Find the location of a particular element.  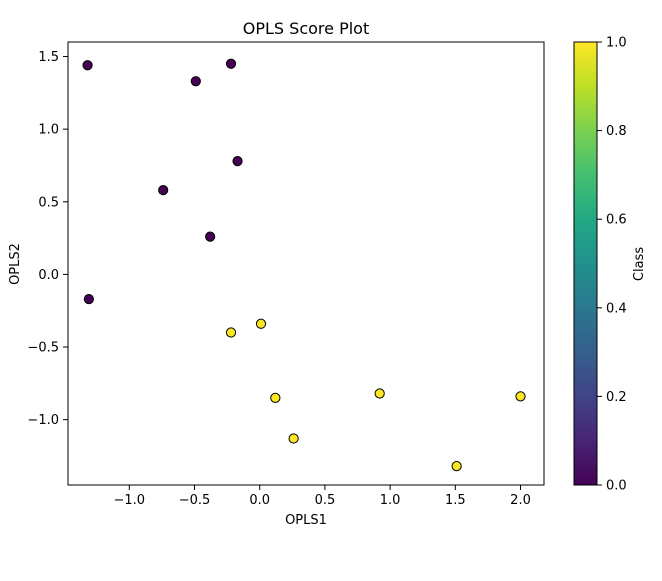

x-tick-label: 0.5 is located at coordinates (325, 500).